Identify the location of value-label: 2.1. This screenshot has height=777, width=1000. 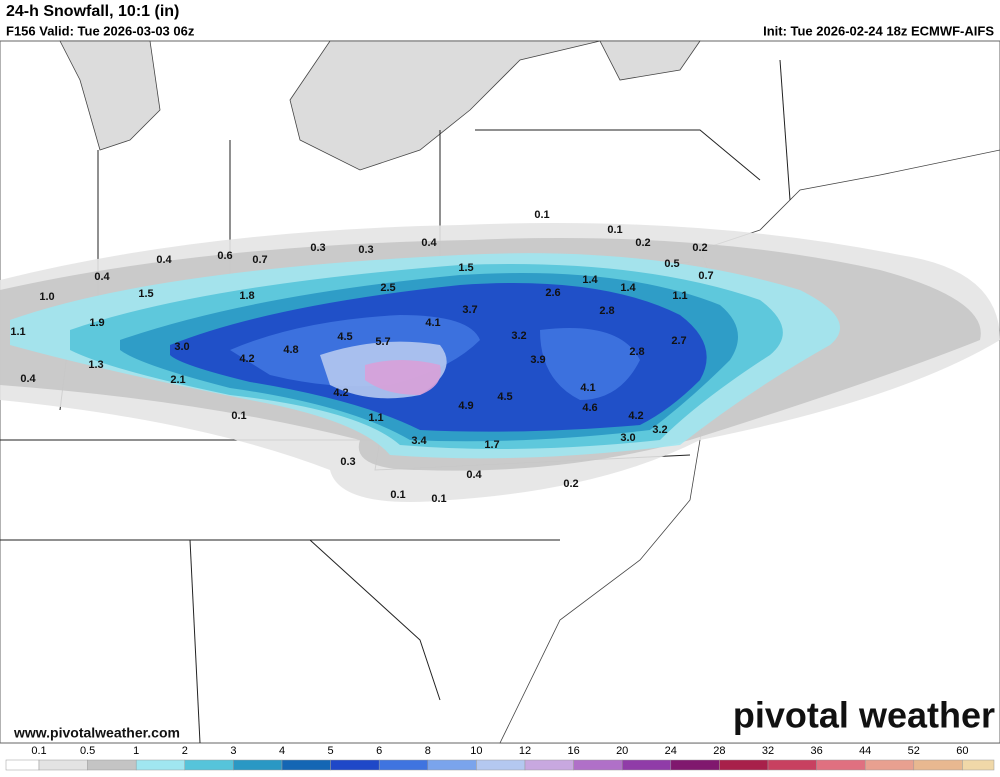
(177, 380).